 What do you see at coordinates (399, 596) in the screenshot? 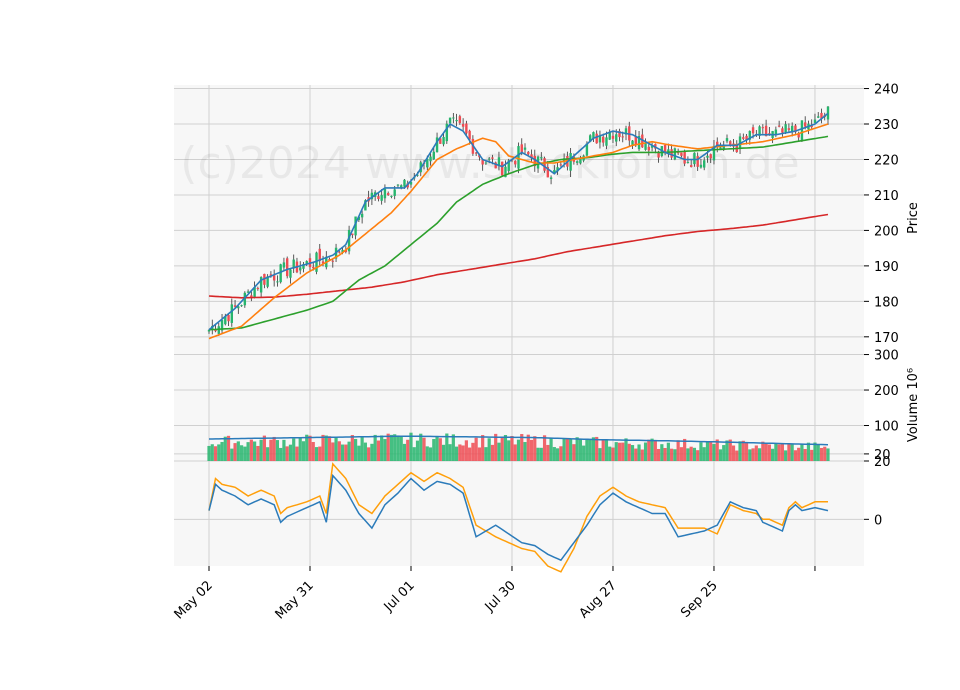
I see `x-tick-label: Jul 01` at bounding box center [399, 596].